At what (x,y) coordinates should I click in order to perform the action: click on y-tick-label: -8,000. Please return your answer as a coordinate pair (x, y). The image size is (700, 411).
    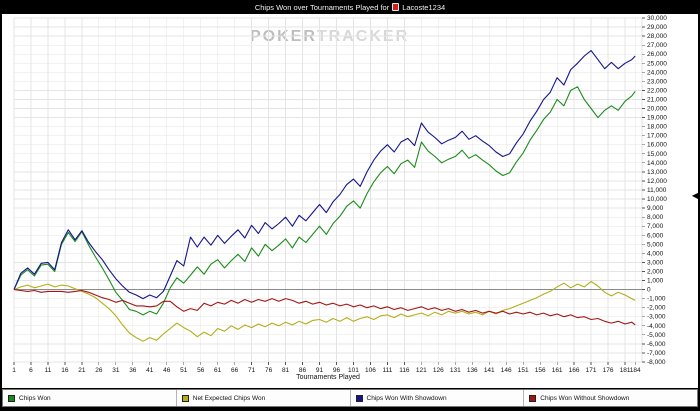
    Looking at the image, I should click on (656, 362).